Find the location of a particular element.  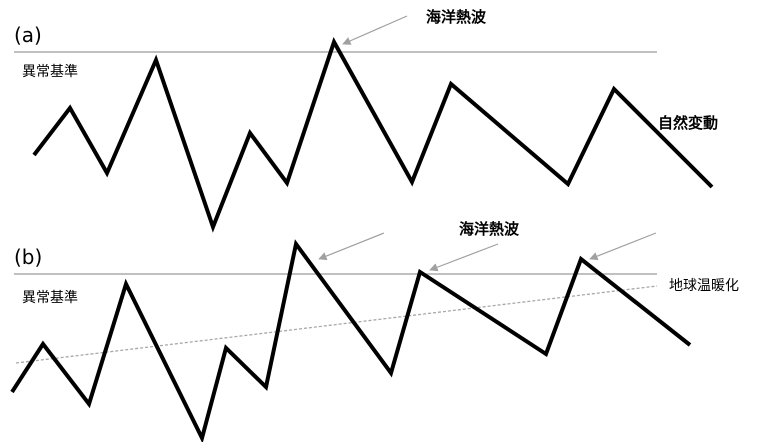

panel-b-heatwave-label: 海洋熱波 is located at coordinates (489, 229).